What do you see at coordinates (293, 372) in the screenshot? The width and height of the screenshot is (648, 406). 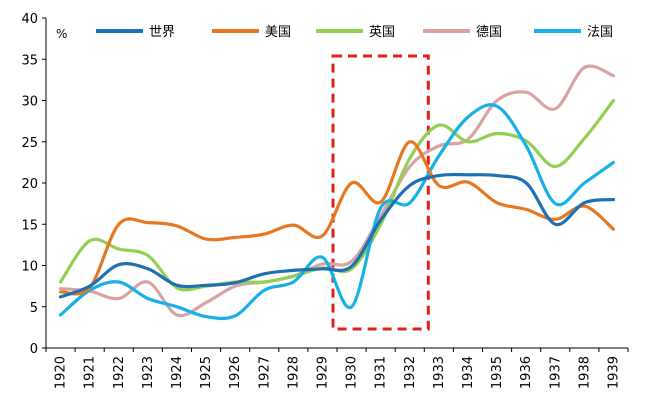 I see `x-tick-label: 1928` at bounding box center [293, 372].